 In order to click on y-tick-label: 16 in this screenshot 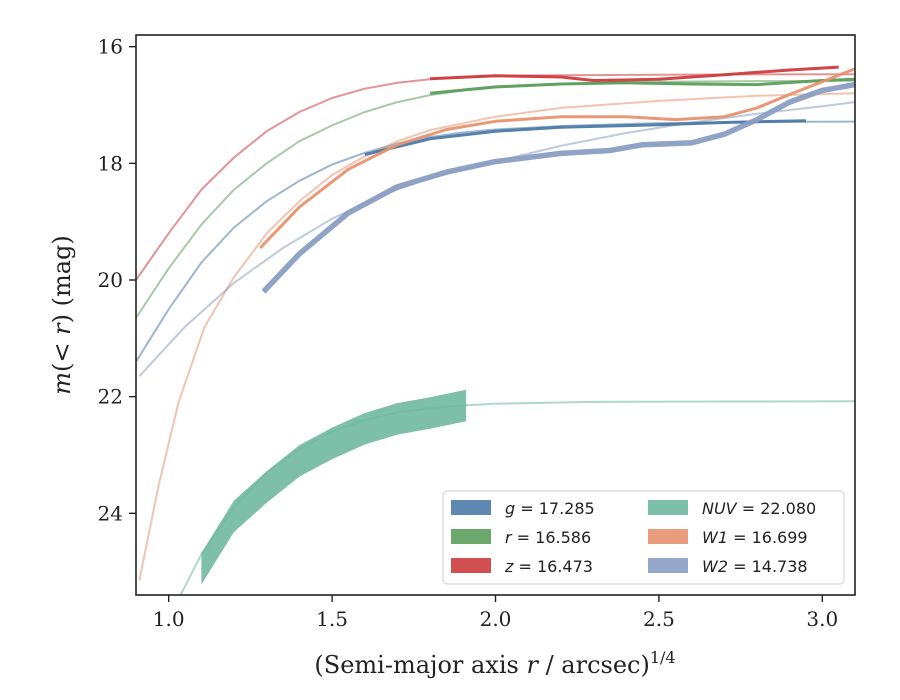, I will do `click(110, 47)`.